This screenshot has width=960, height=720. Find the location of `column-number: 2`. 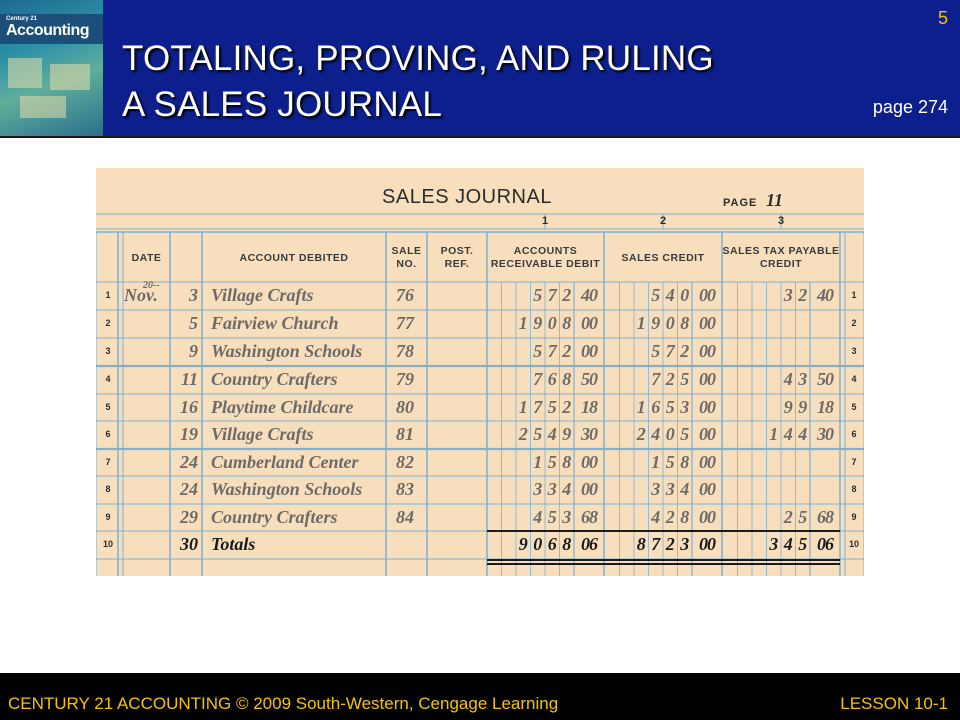

column-number: 2 is located at coordinates (663, 221).